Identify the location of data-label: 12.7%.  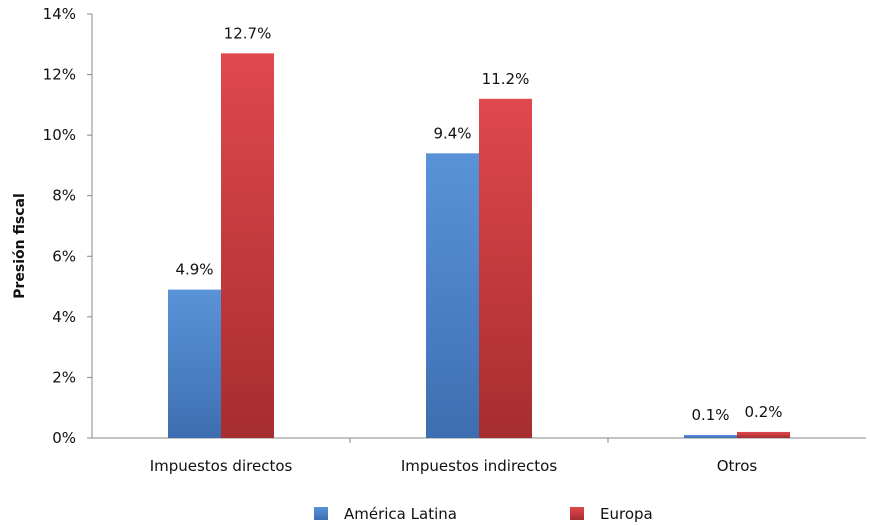
(248, 33).